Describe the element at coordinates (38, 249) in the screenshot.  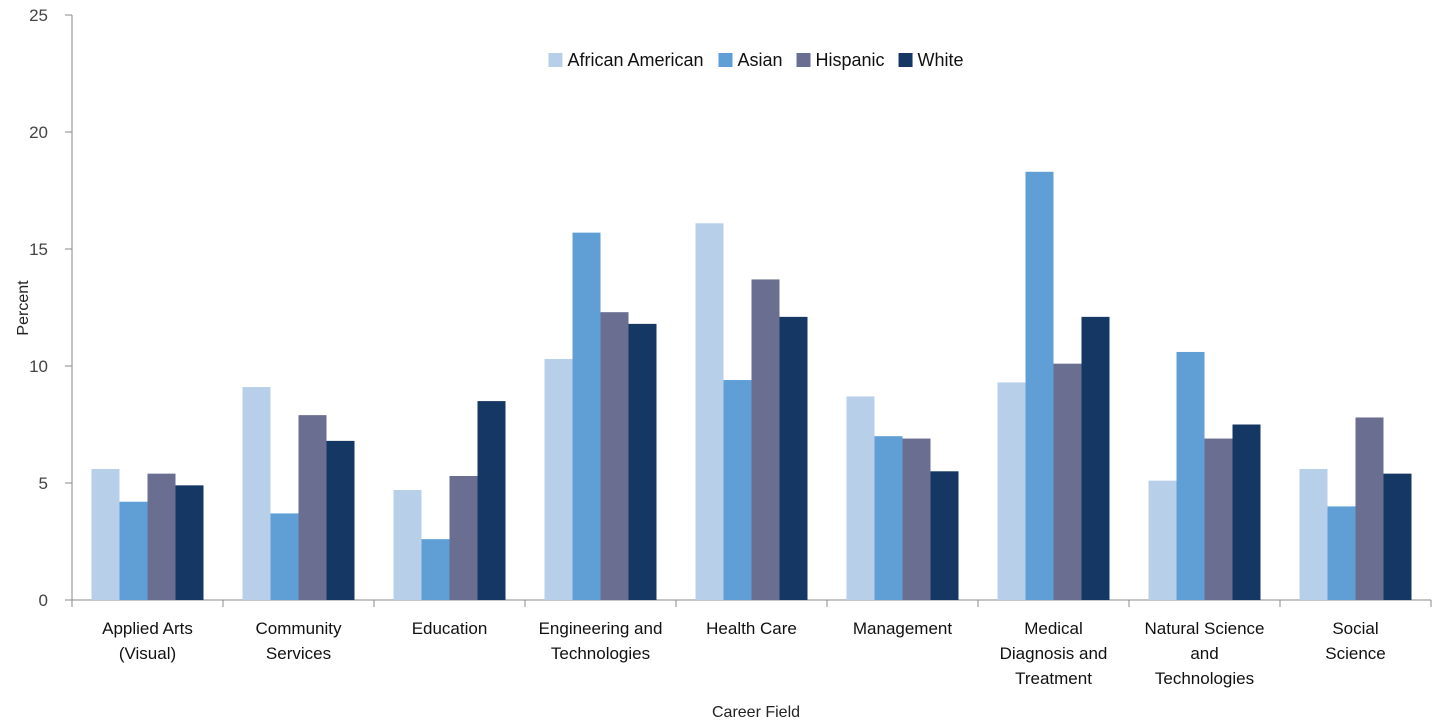
I see `y-tick-label: 15` at that location.